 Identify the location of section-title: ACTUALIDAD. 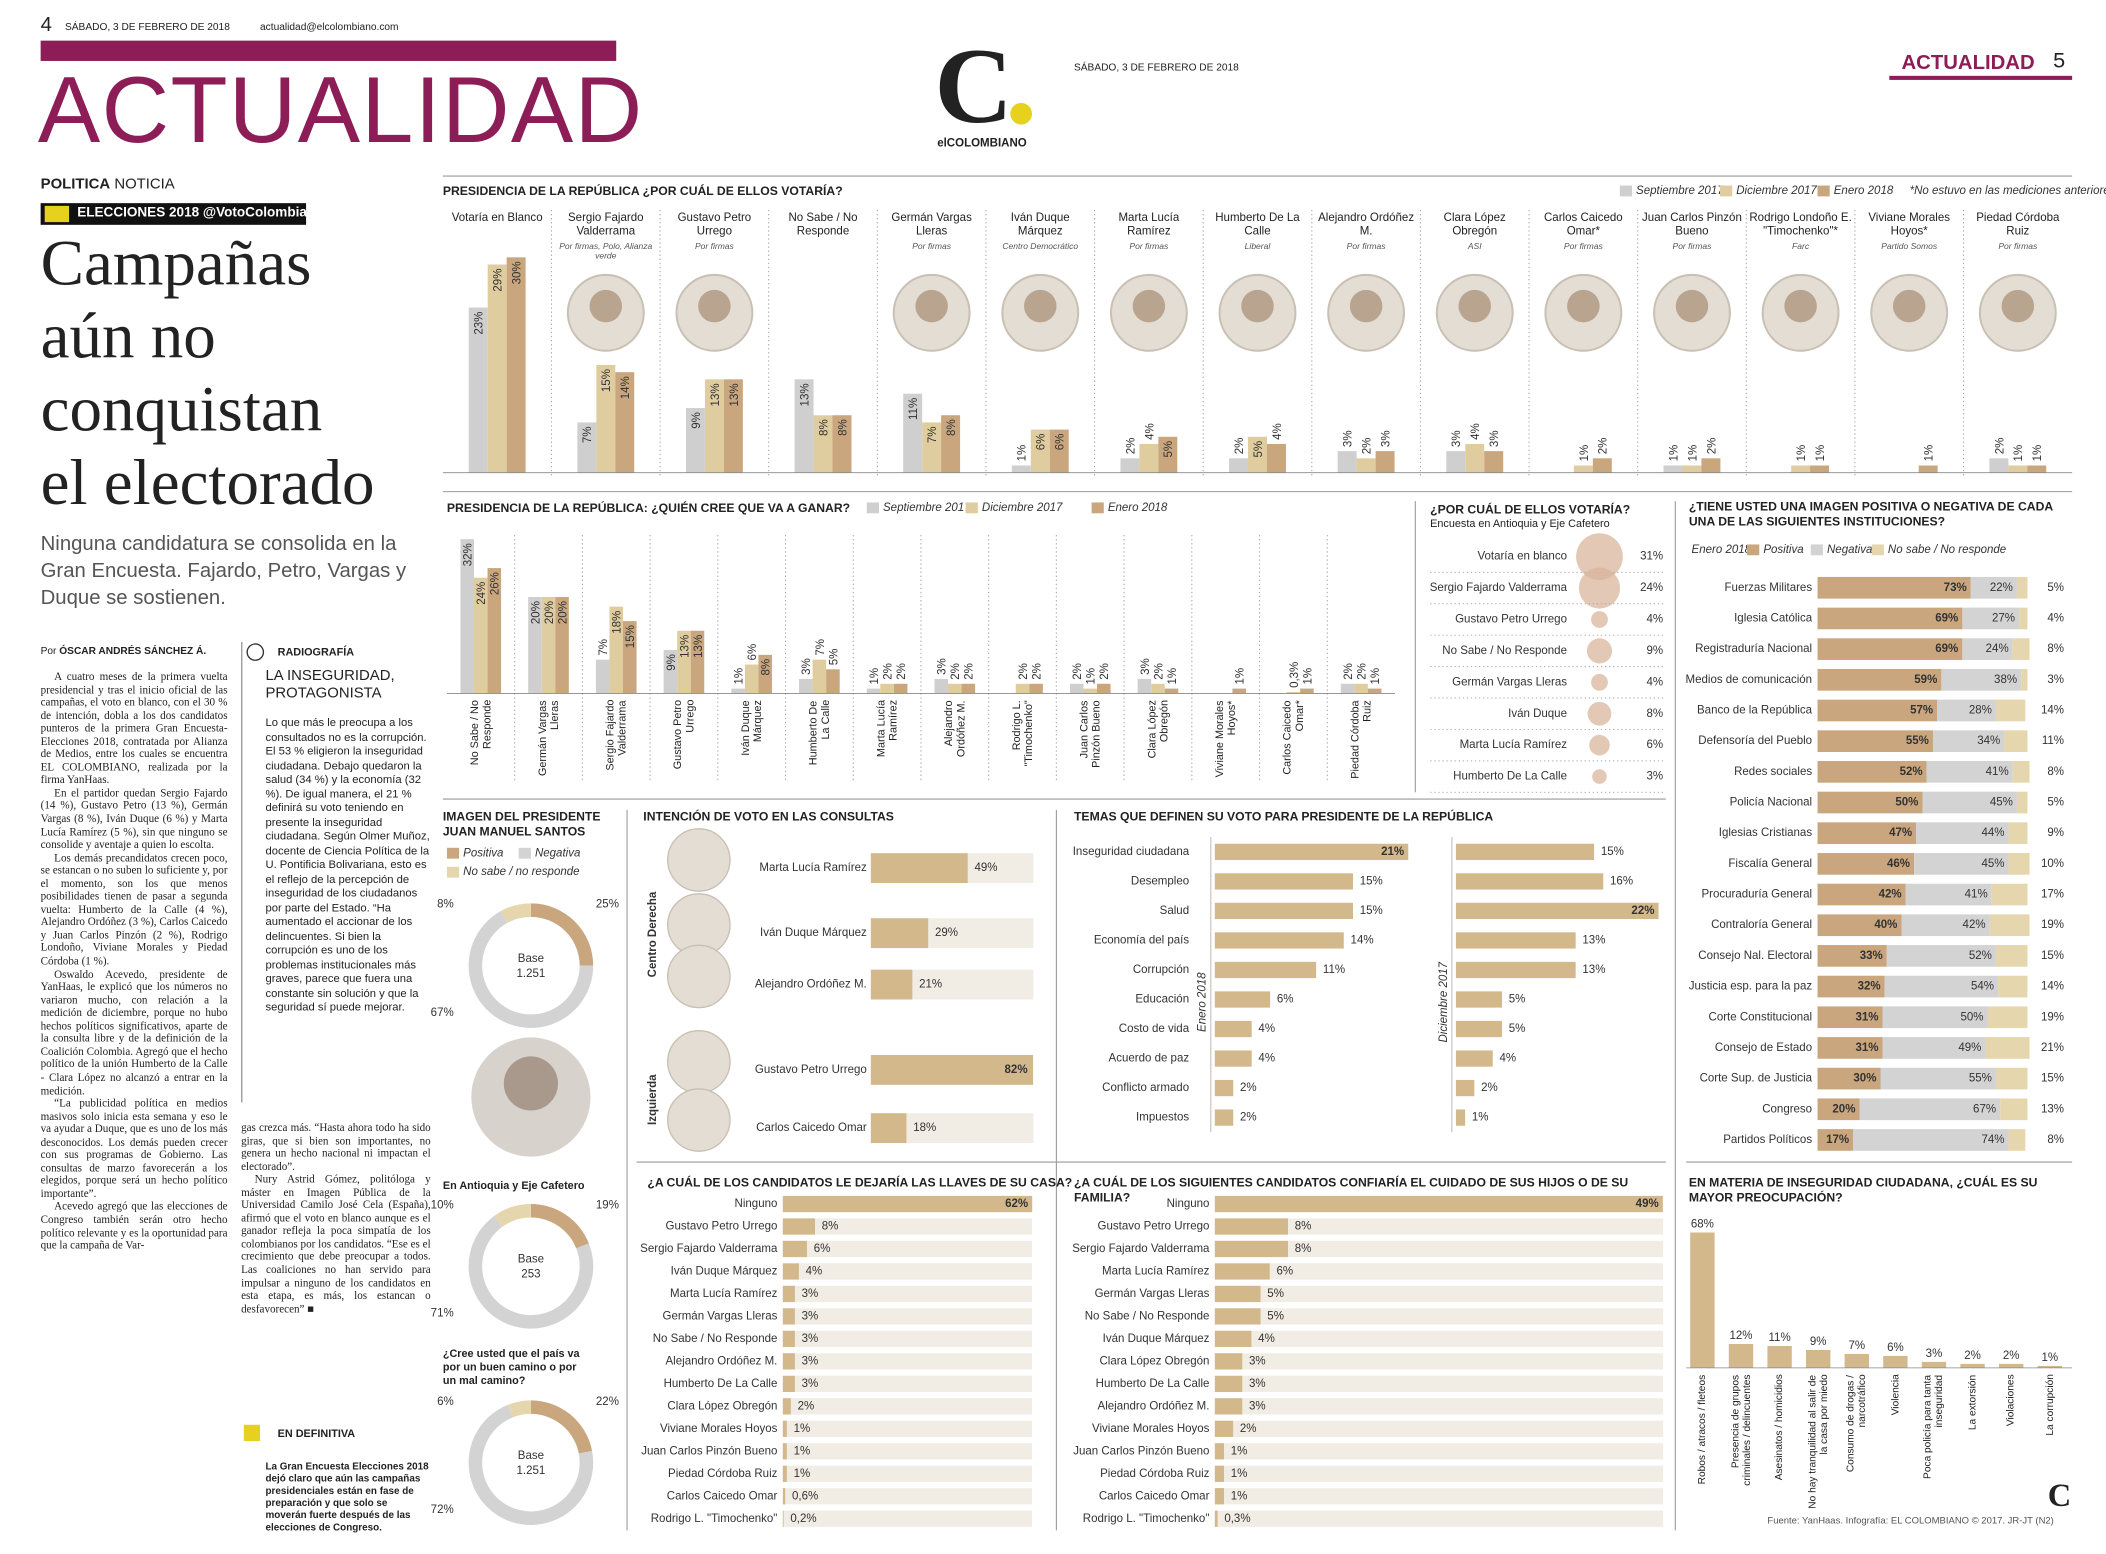
(1968, 63).